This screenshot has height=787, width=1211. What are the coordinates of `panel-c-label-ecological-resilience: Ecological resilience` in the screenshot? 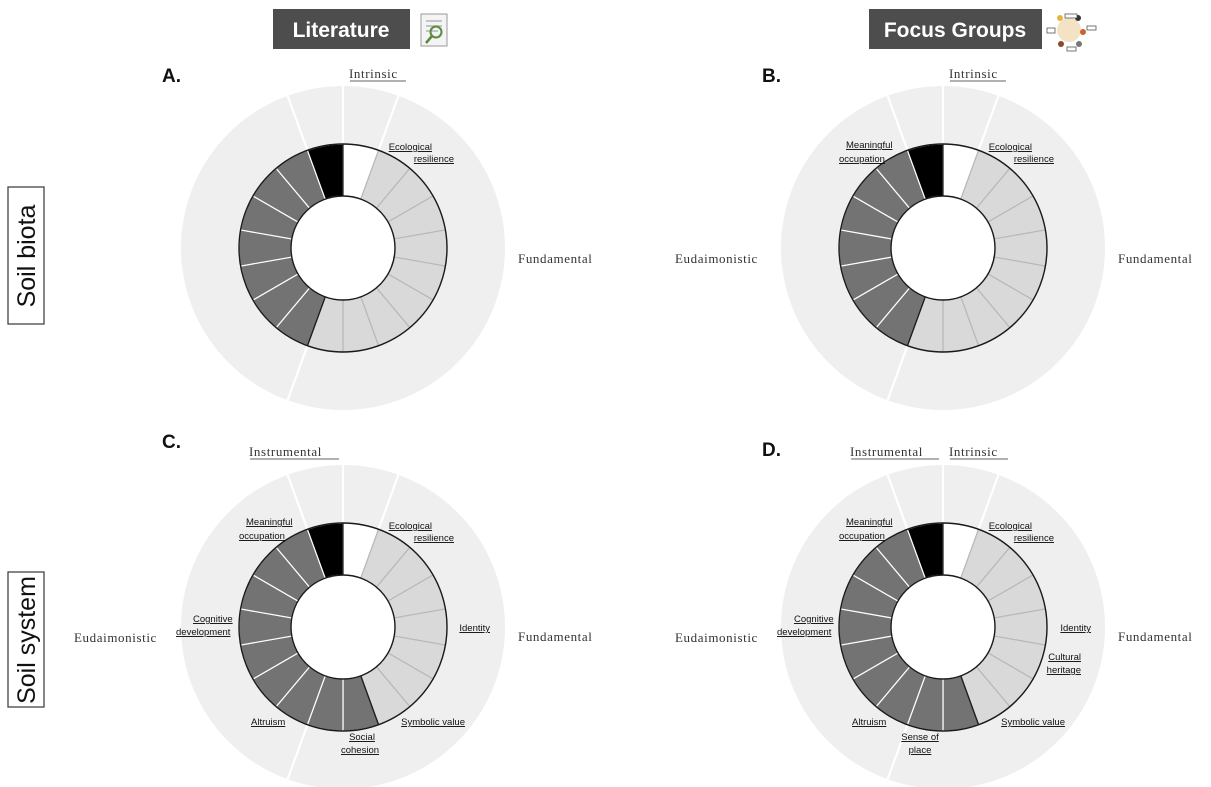 It's located at (421, 532).